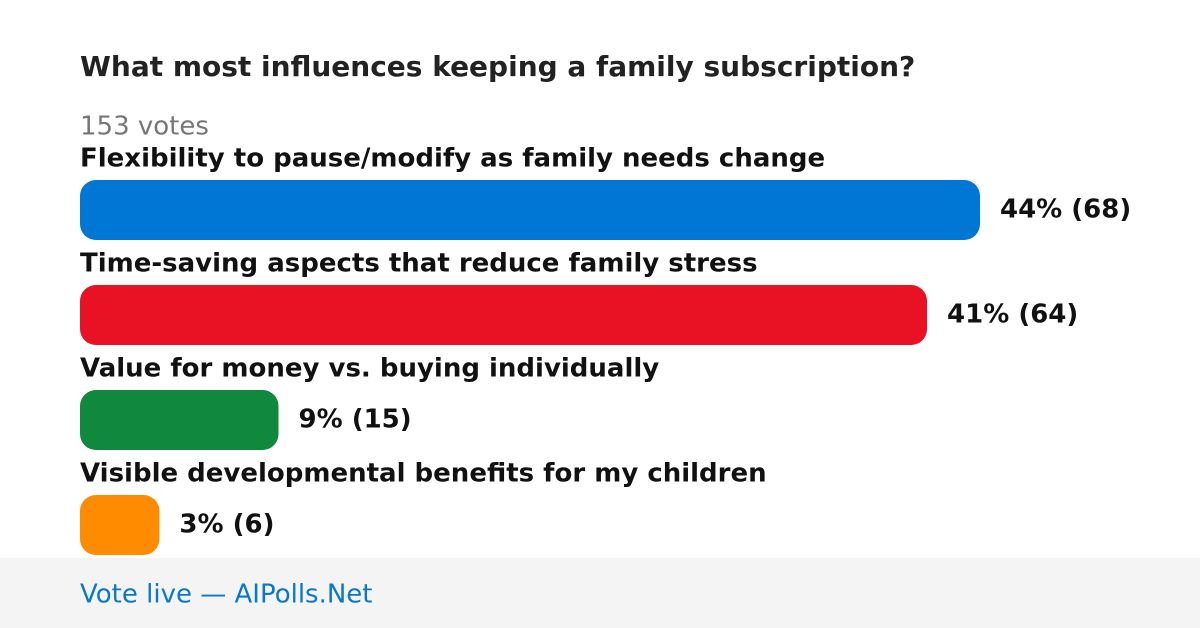 The image size is (1200, 628). Describe the element at coordinates (226, 595) in the screenshot. I see `footer-link: Vote live — AIPolls.Net` at that location.